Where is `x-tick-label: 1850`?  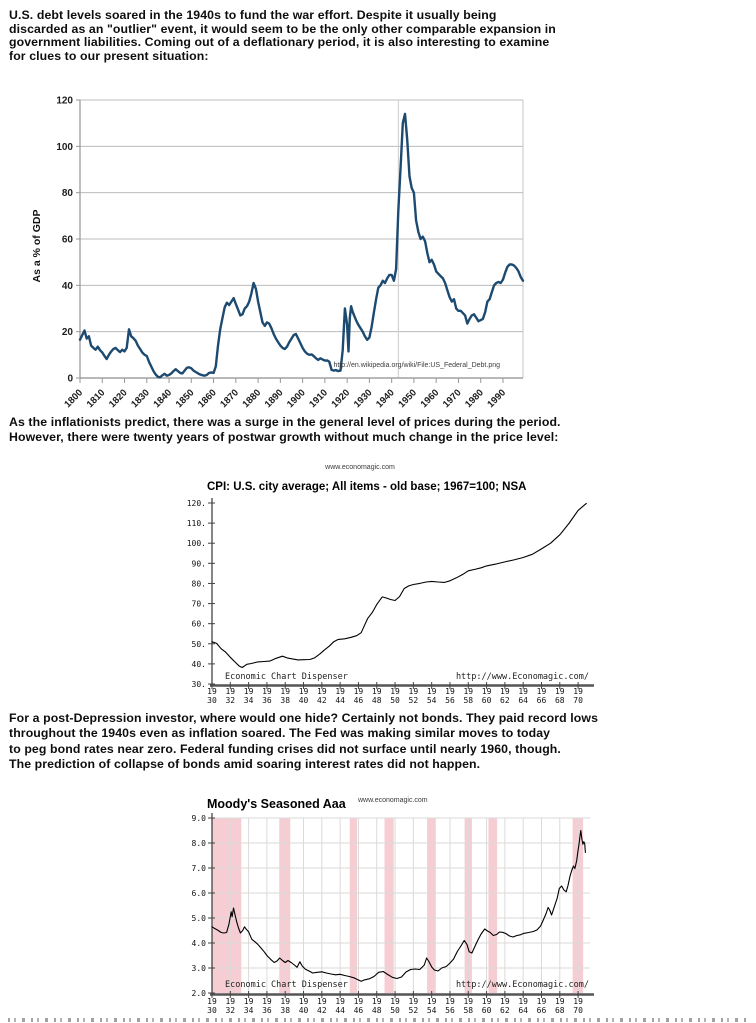
x-tick-label: 1850 is located at coordinates (185, 398).